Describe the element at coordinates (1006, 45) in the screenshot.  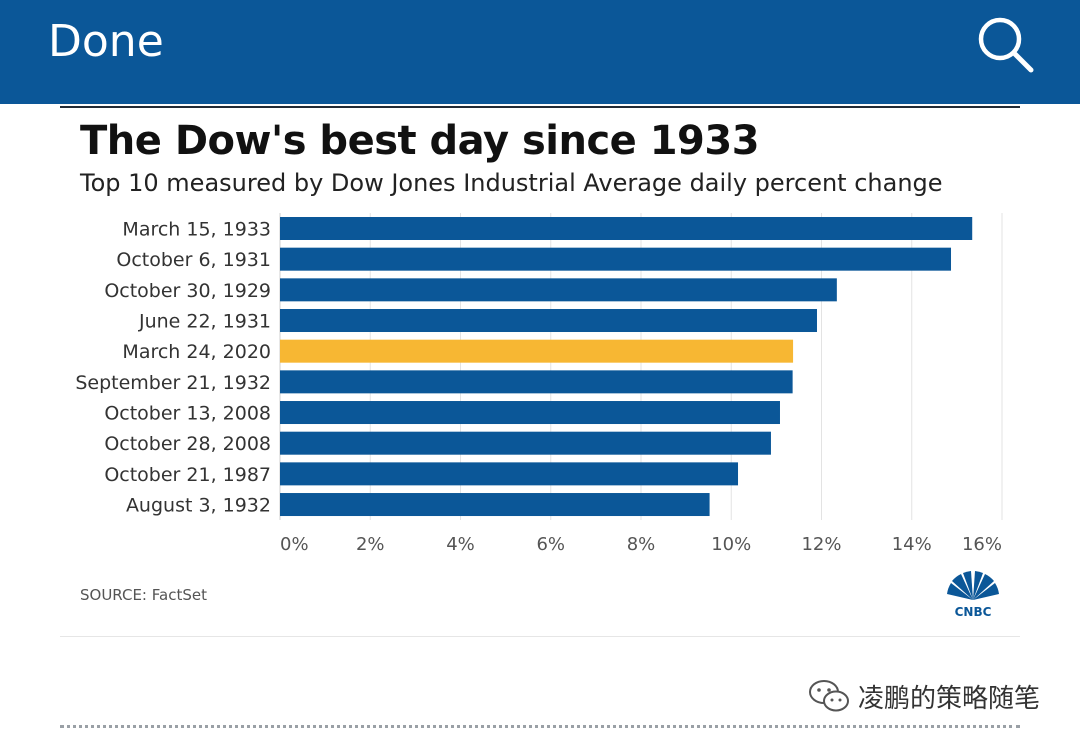
I see `search-icon` at that location.